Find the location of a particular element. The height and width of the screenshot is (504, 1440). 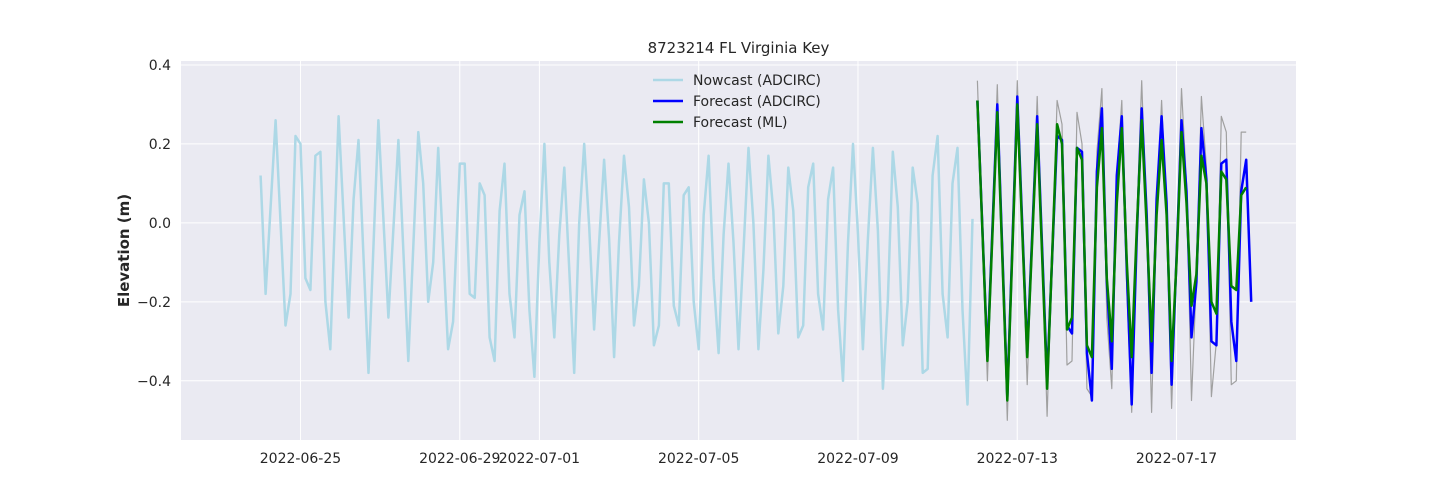

legend-label: Forecast (ML) is located at coordinates (740, 123).